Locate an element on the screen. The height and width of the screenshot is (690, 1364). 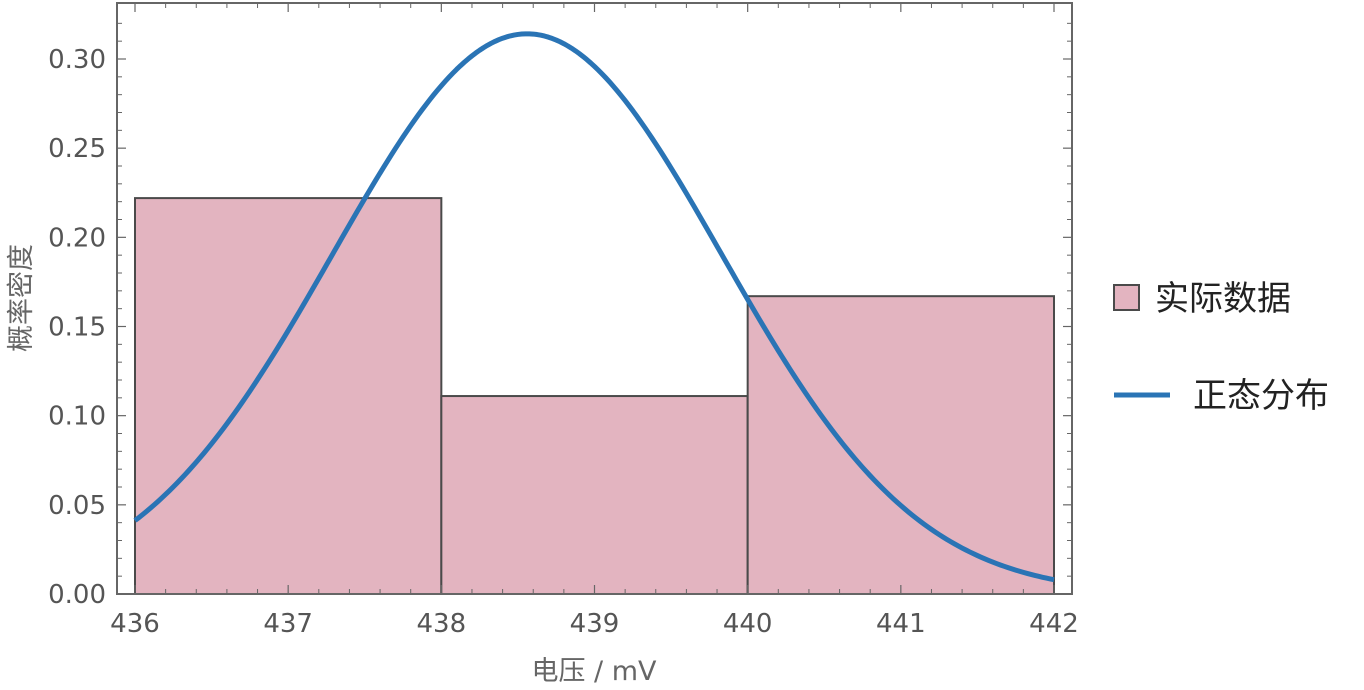
y-tick-label: 0.15 is located at coordinates (77, 328).